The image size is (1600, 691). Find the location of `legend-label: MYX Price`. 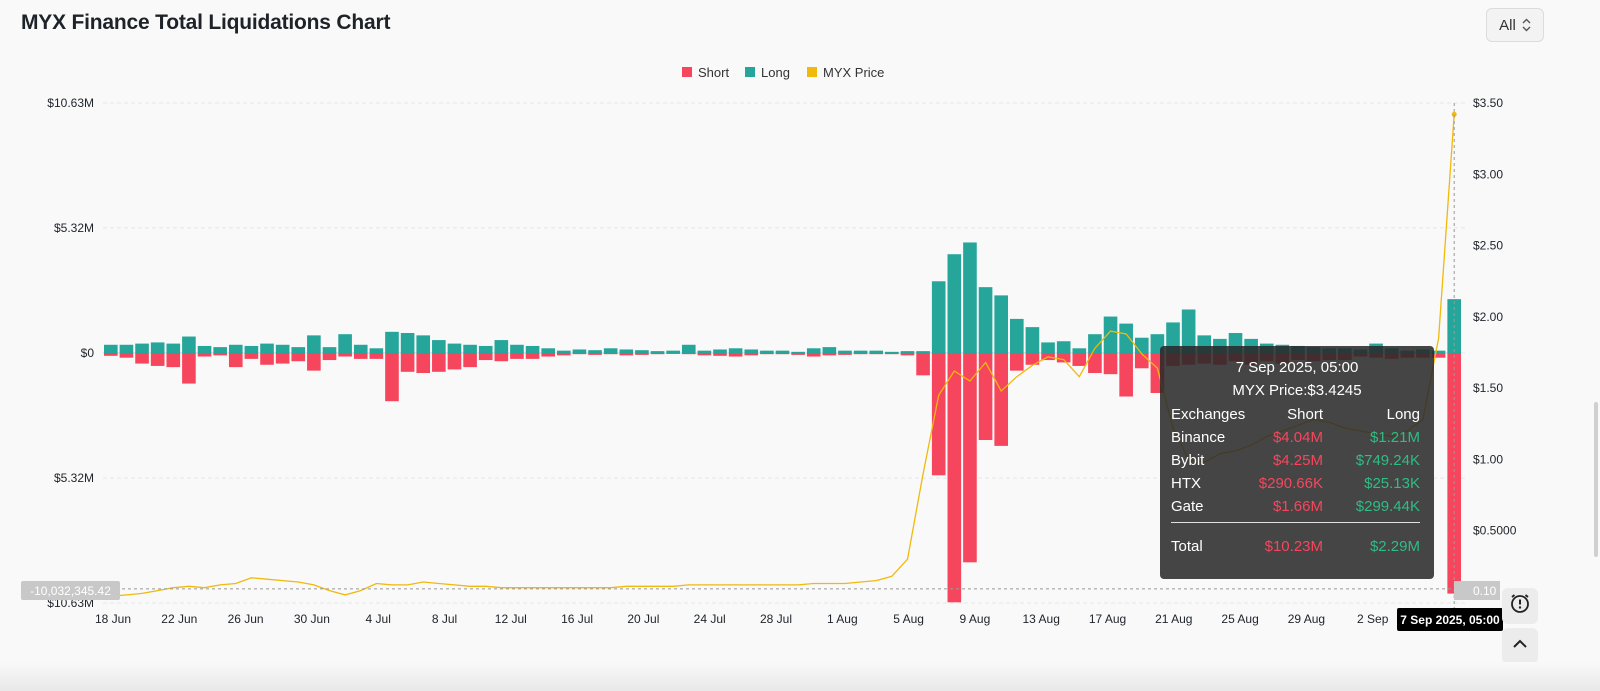

legend-label: MYX Price is located at coordinates (853, 72).